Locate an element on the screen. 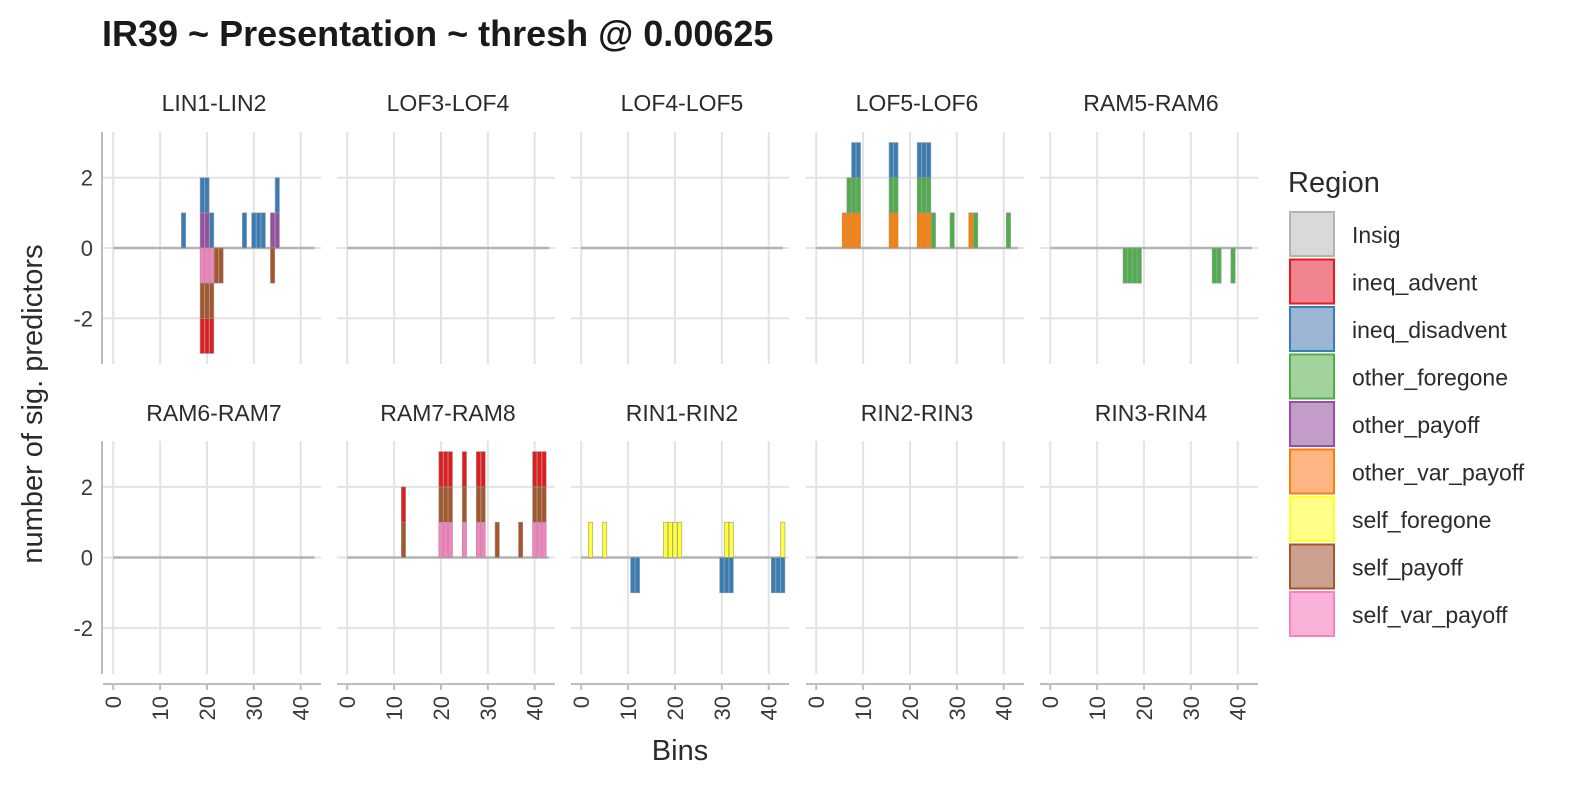 The image size is (1574, 787). facet-panel: RIN1-RIN2 0 10 20 30 40 is located at coordinates (679, 560).